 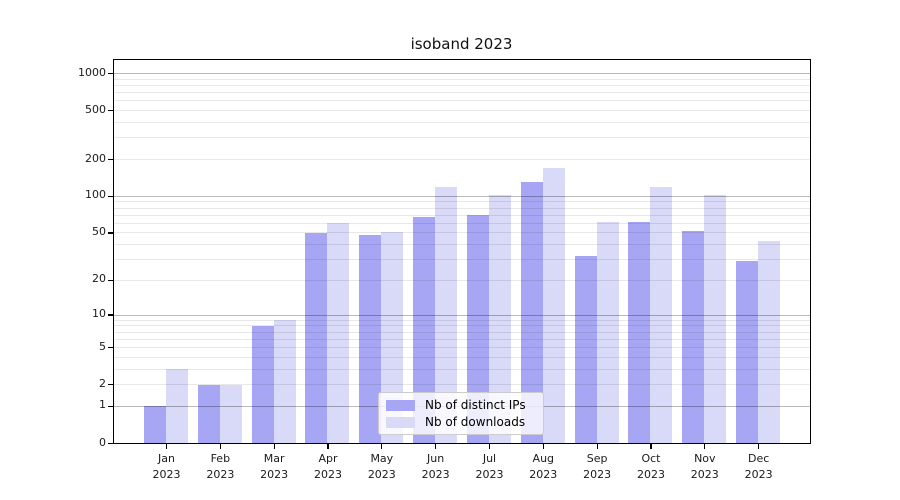 I want to click on x-tick-month: Jul, so click(x=489, y=458).